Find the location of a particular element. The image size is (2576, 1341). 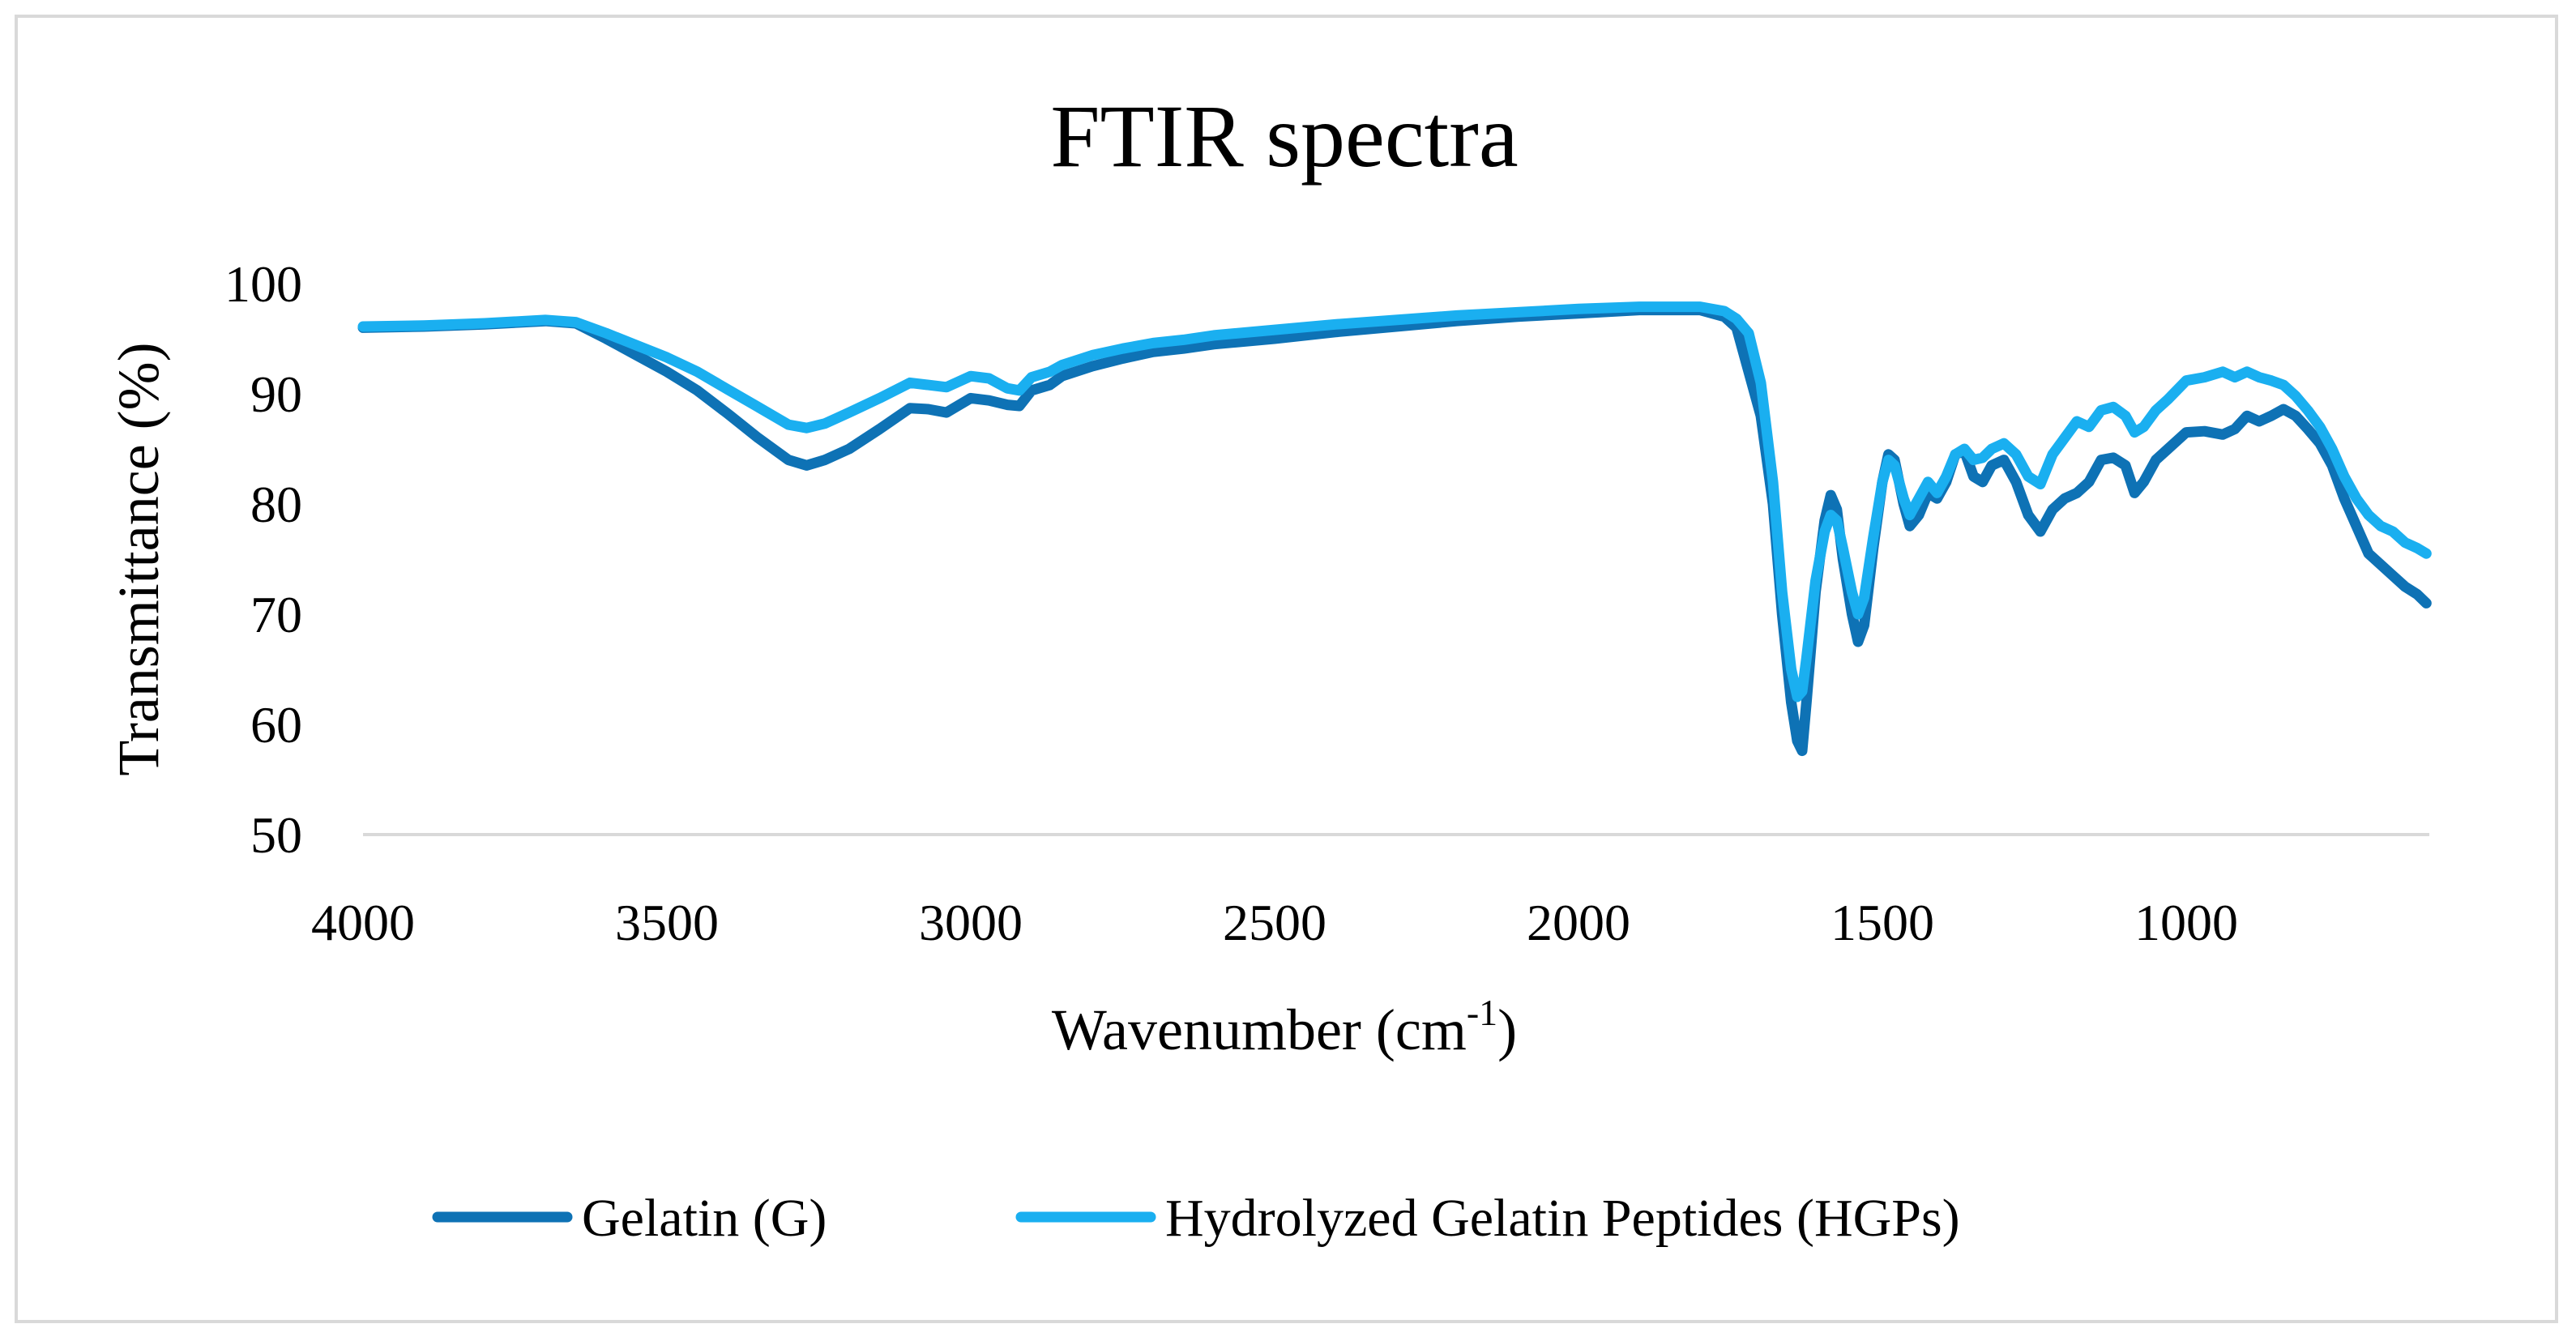

chart-title: FTIR spectra is located at coordinates (1284, 136).